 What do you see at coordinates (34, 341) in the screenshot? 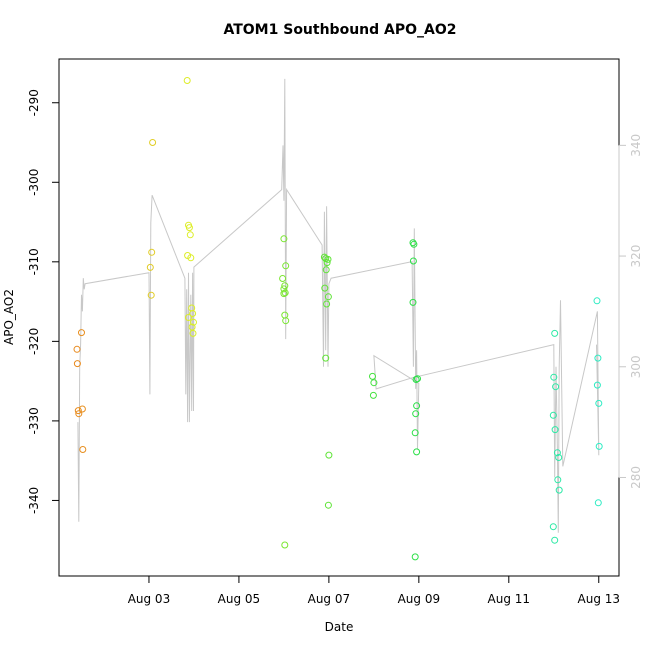
I see `y-tick-label: -320` at bounding box center [34, 341].